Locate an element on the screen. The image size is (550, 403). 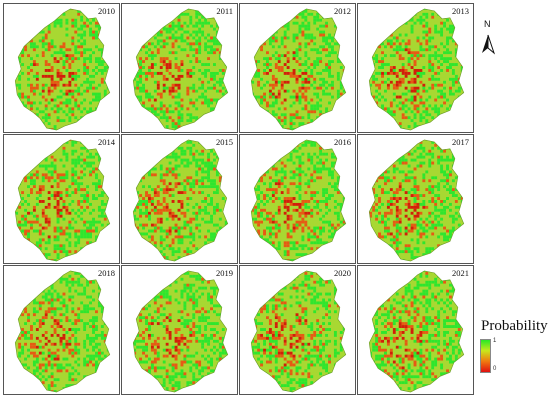
panel-year-label: 2016 is located at coordinates (342, 142).